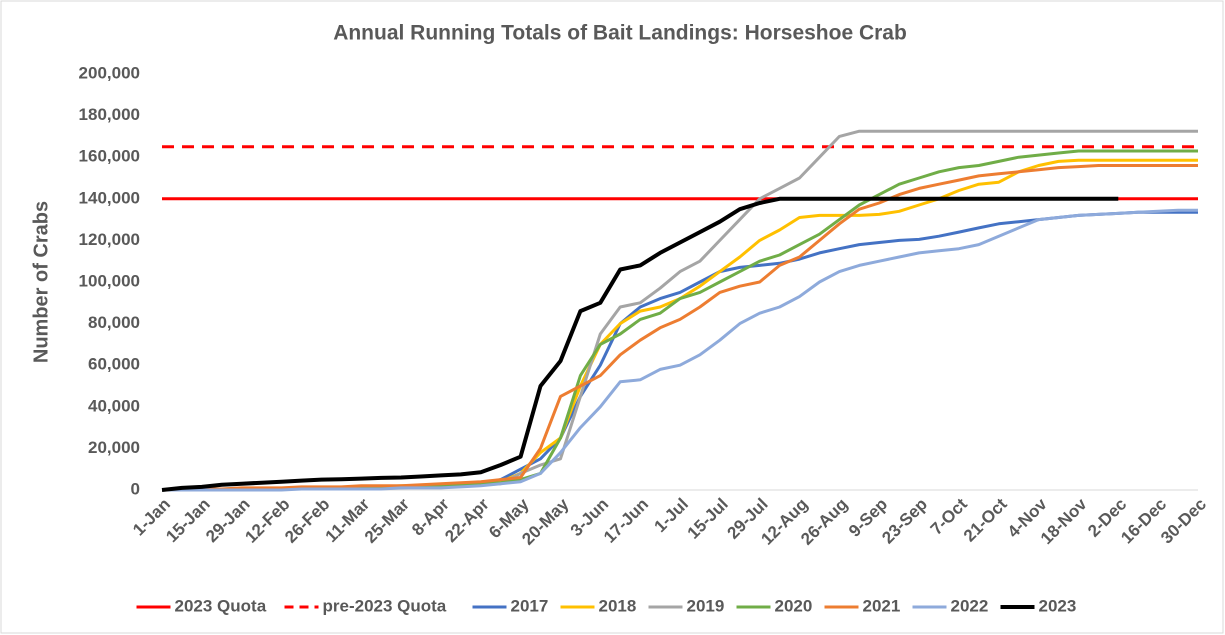 Image resolution: width=1225 pixels, height=635 pixels. What do you see at coordinates (109, 280) in the screenshot?
I see `y-tick-label: 100,000` at bounding box center [109, 280].